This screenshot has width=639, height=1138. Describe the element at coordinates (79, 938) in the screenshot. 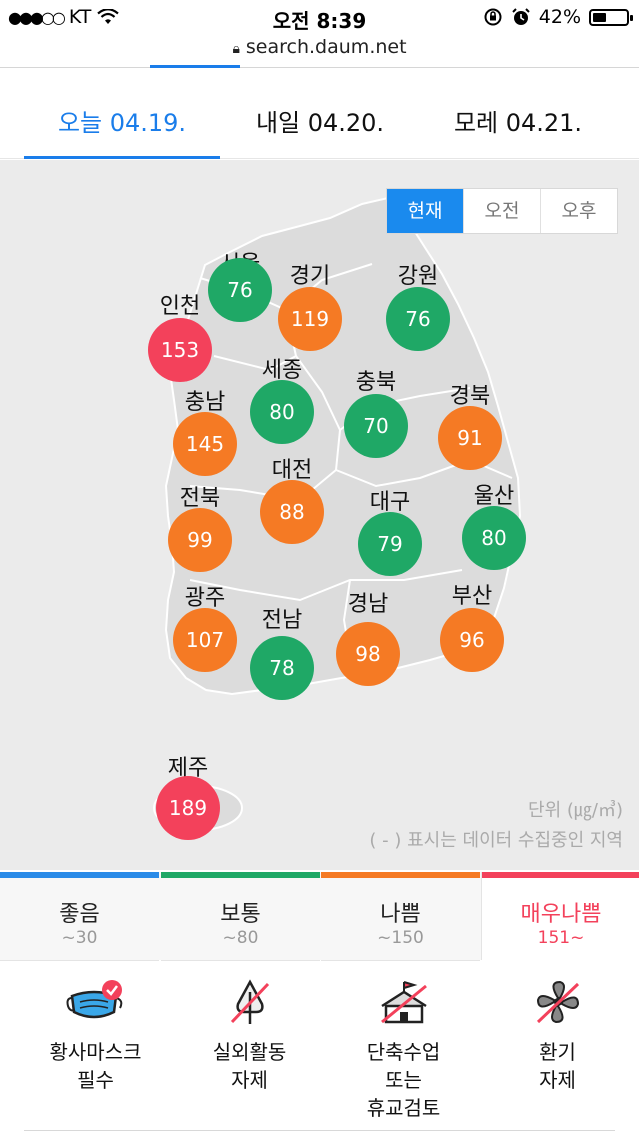

I see `legend-range: ~30` at that location.